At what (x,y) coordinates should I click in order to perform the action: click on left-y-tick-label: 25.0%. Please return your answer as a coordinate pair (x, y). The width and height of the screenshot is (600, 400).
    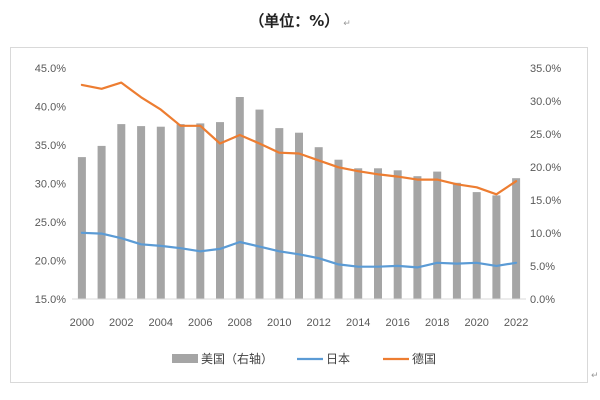
    Looking at the image, I should click on (50, 223).